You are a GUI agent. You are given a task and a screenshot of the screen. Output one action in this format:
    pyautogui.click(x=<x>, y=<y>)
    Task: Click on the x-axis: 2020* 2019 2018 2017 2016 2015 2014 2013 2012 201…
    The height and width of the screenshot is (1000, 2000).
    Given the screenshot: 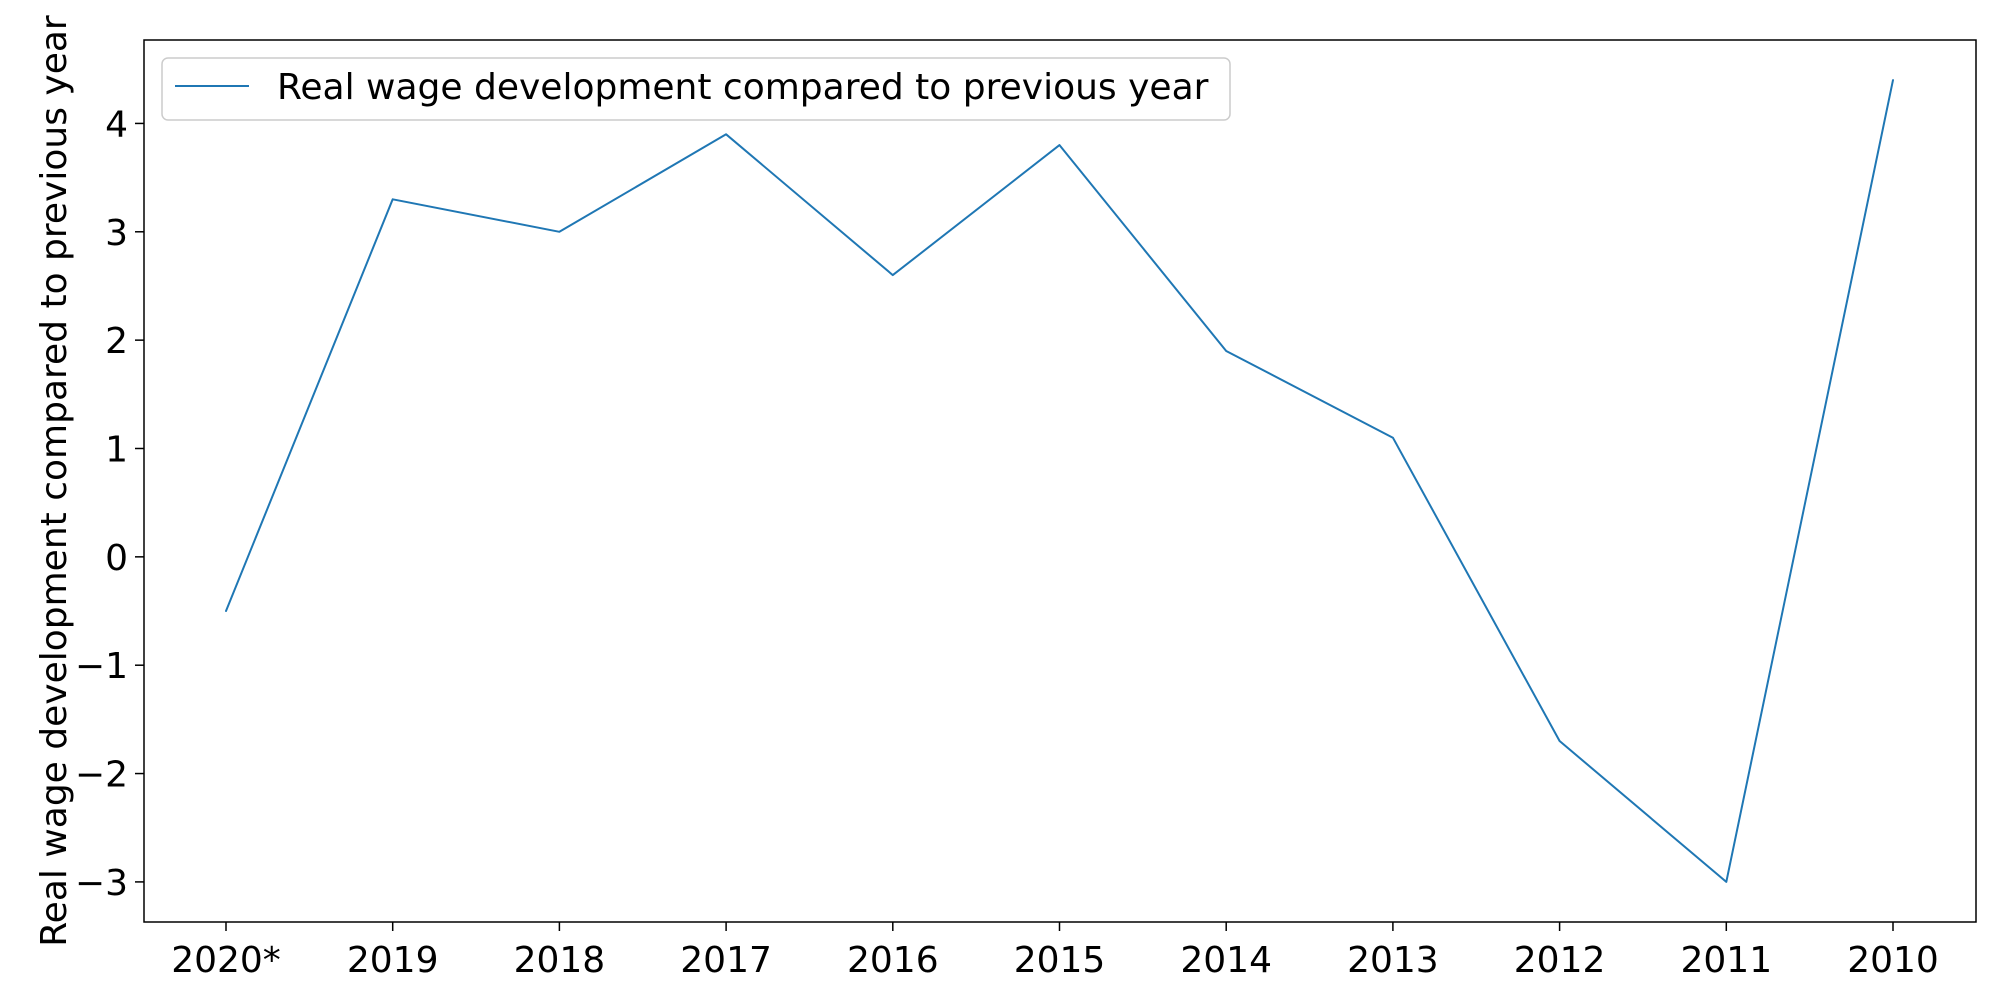 What is the action you would take?
    pyautogui.click(x=1055, y=951)
    